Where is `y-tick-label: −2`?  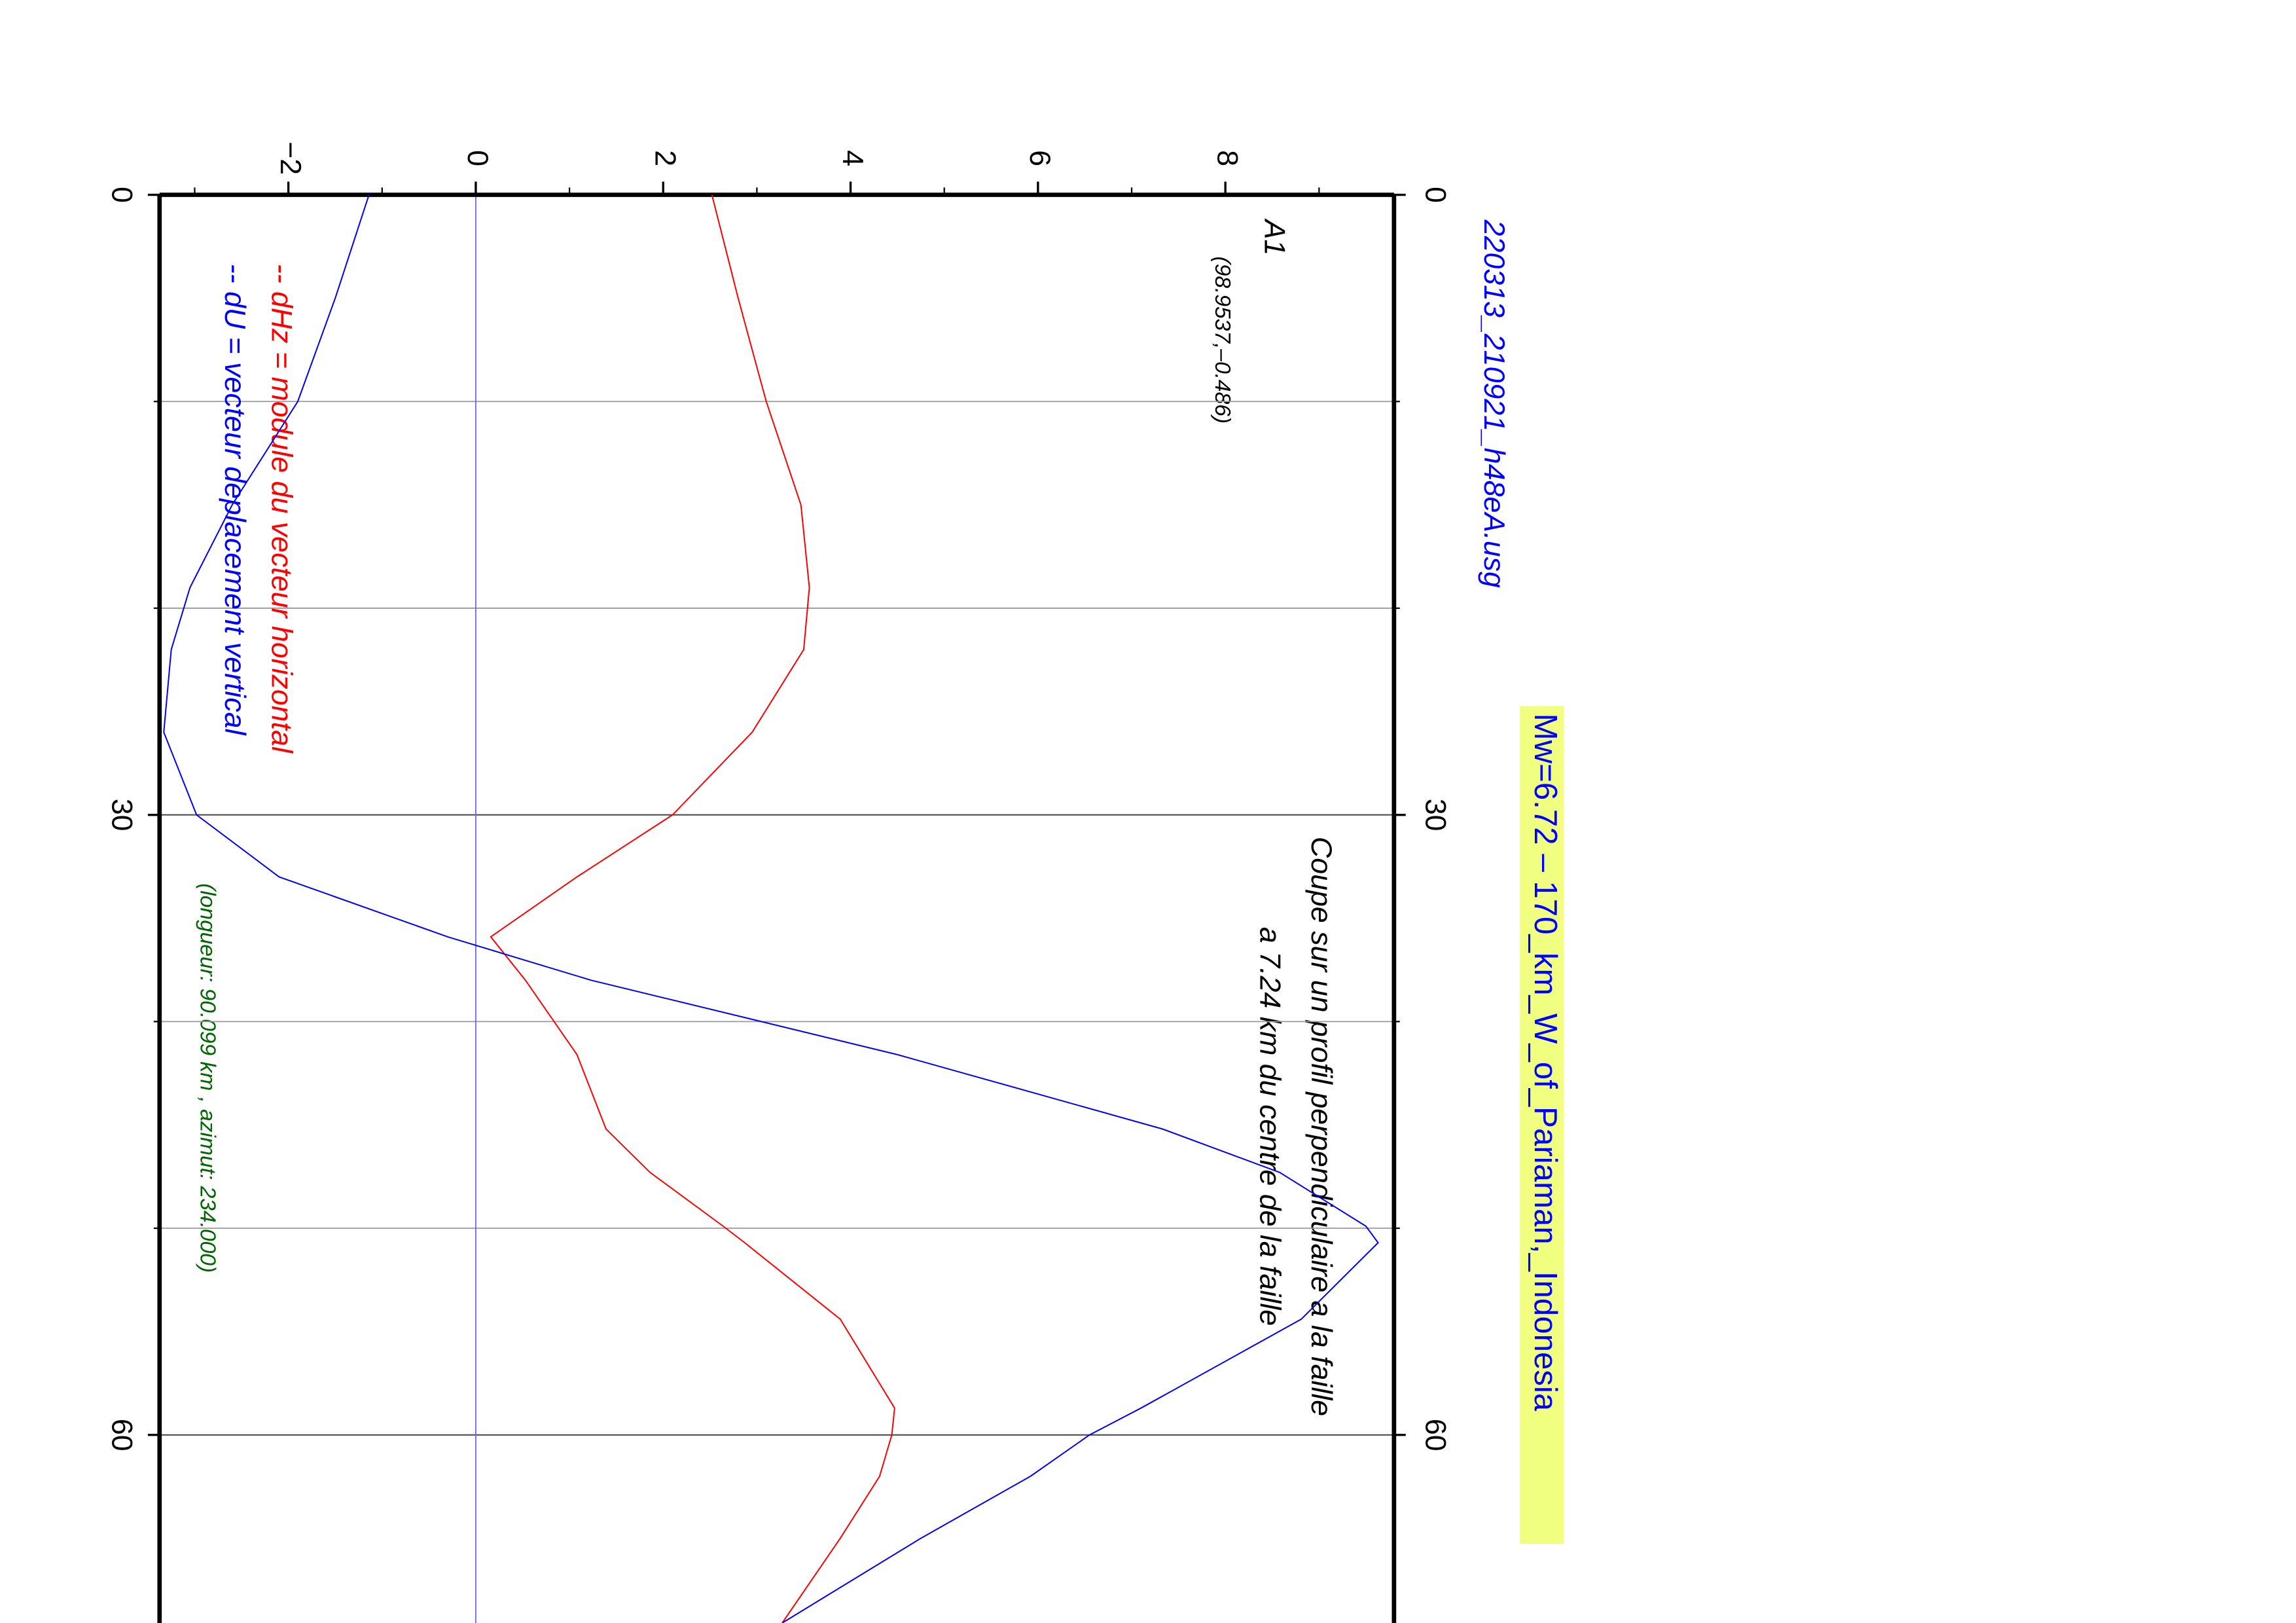
y-tick-label: −2 is located at coordinates (290, 158).